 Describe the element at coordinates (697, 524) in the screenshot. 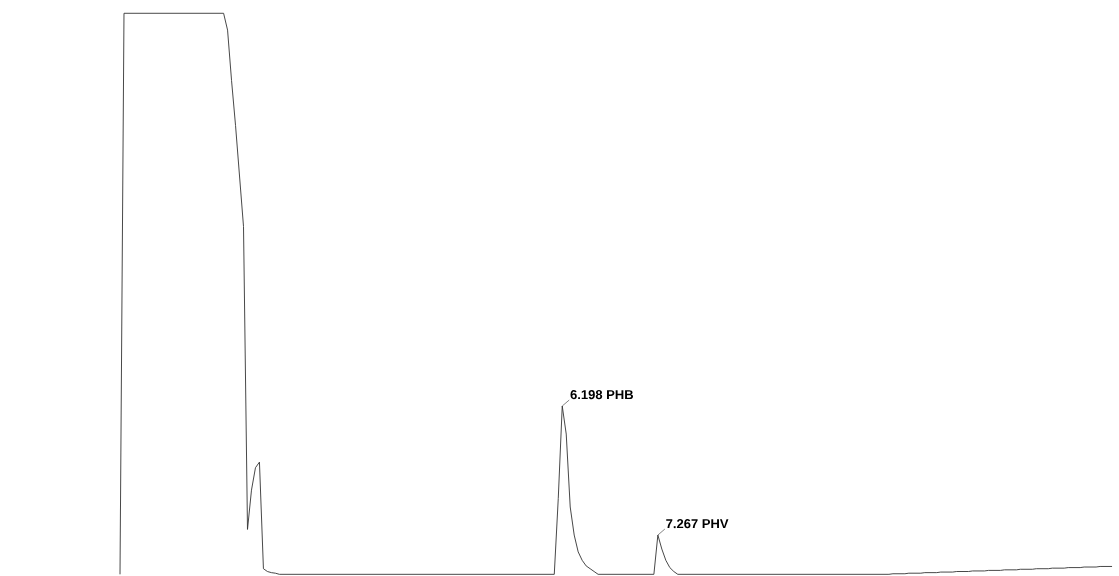

I see `annotation: 7.267 PHV` at that location.